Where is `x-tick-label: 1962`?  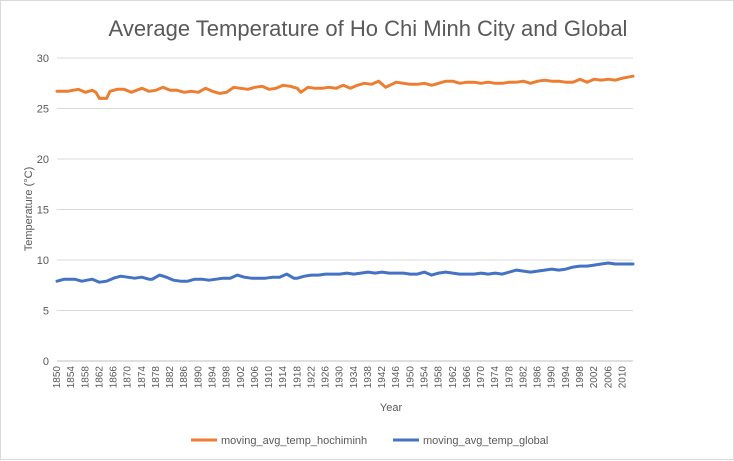 x-tick-label: 1962 is located at coordinates (453, 377).